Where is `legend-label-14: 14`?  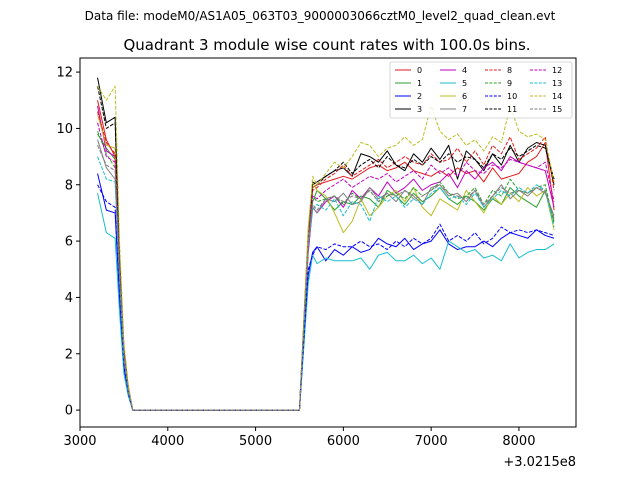
legend-label-14: 14 is located at coordinates (557, 96).